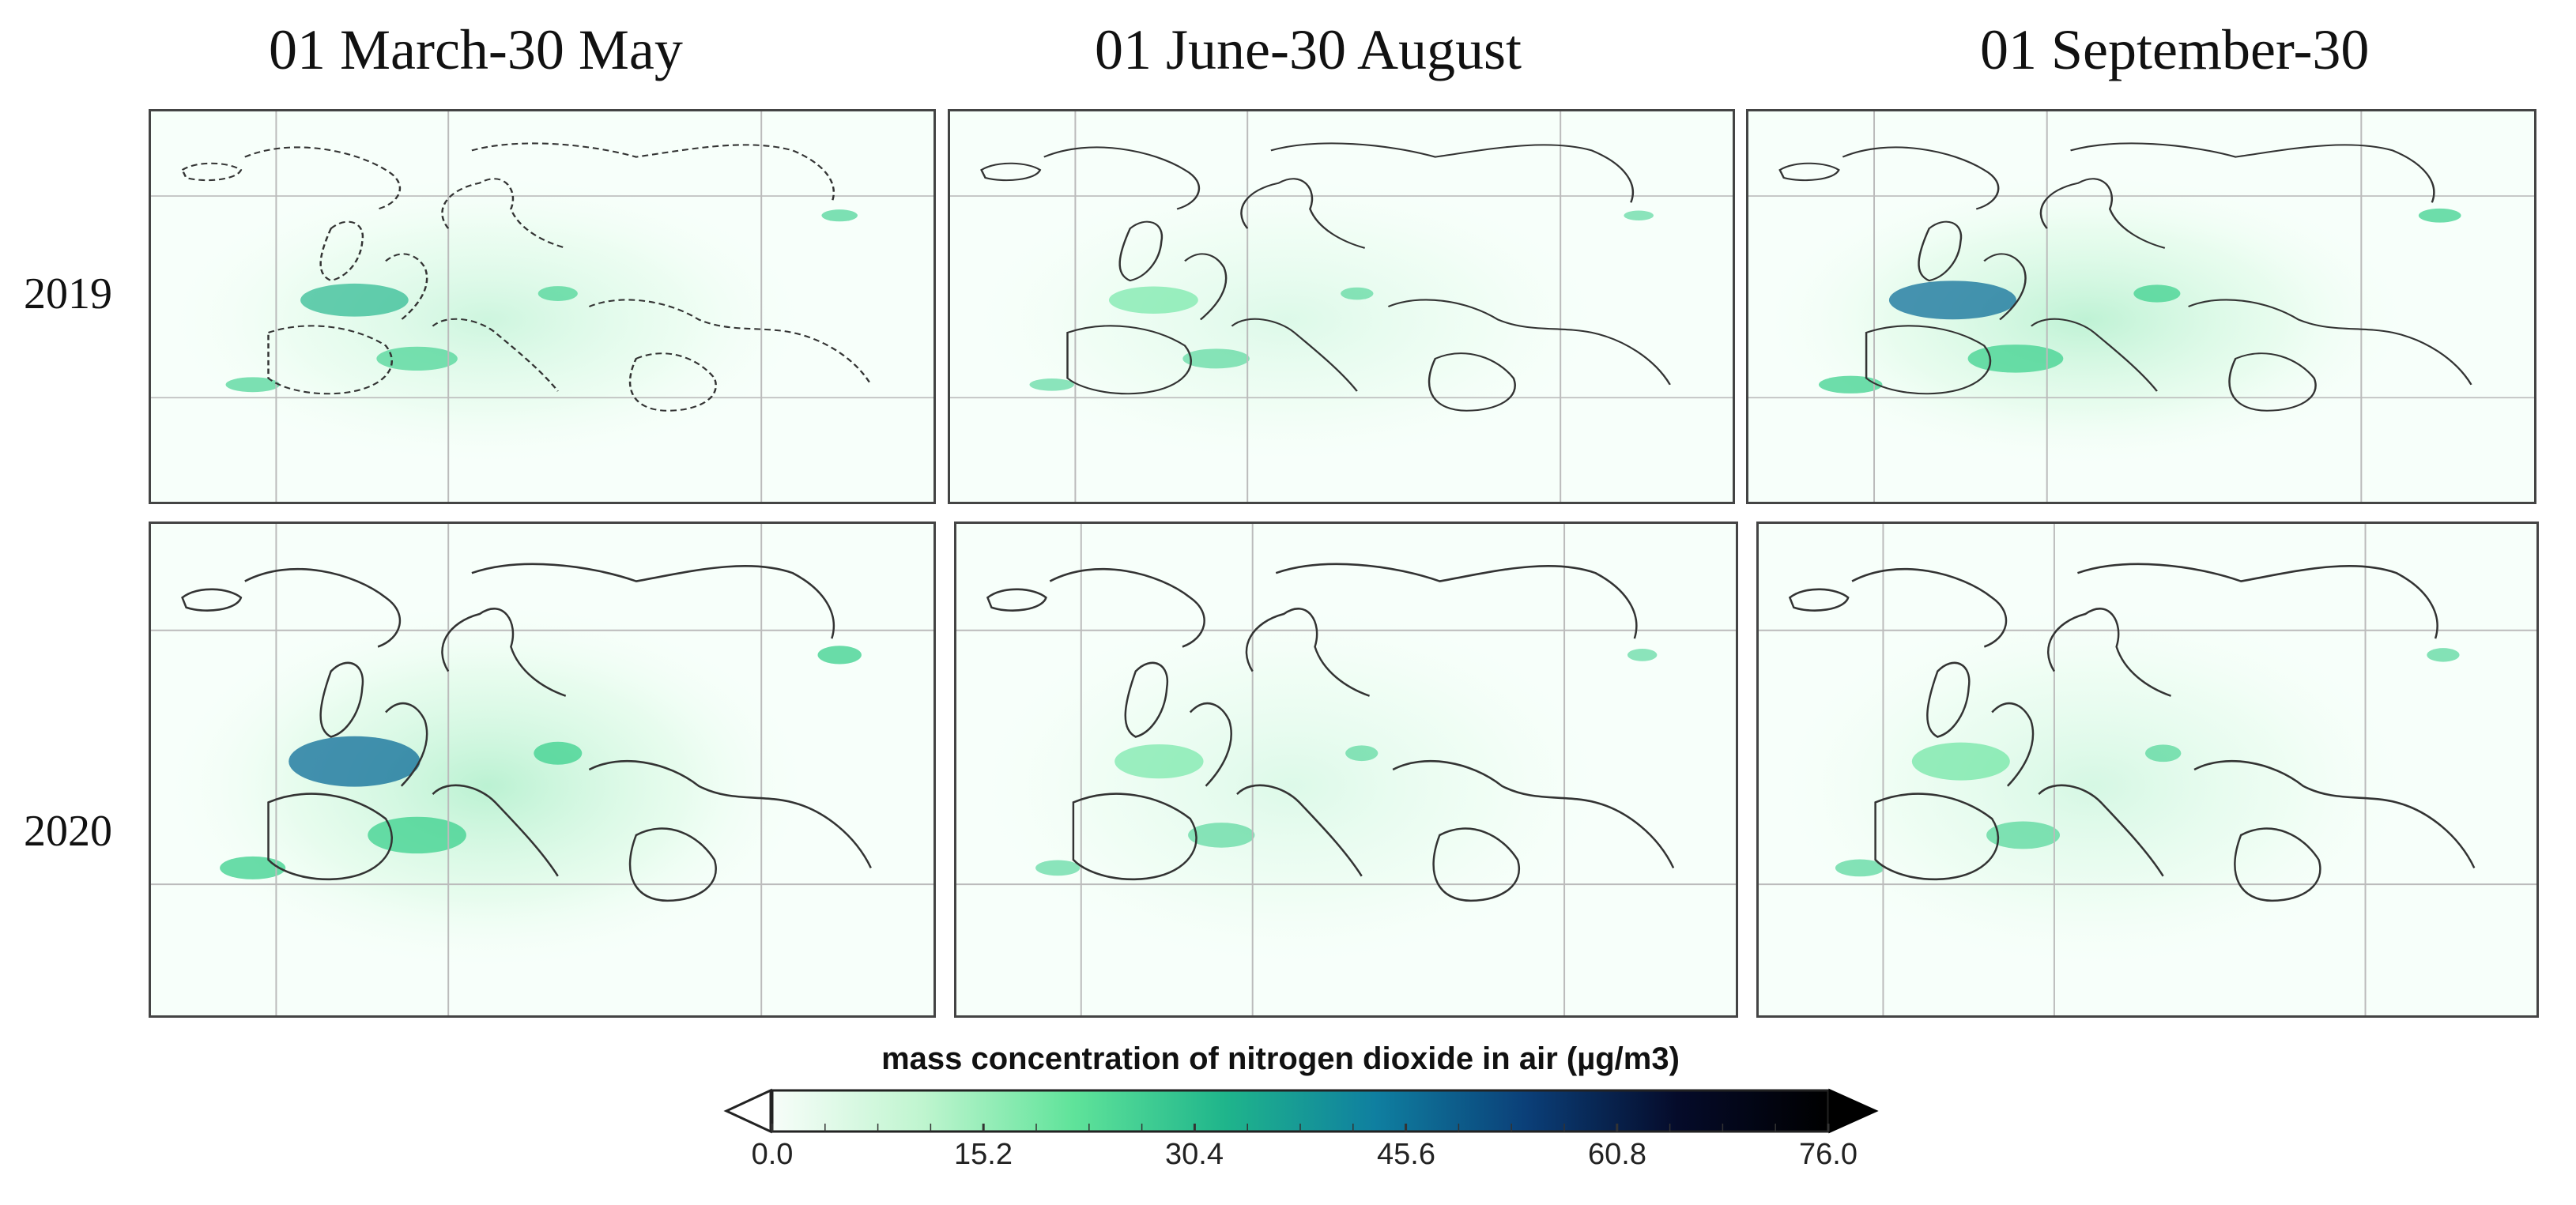  What do you see at coordinates (1406, 1154) in the screenshot?
I see `colorbar-tick: 45.6` at bounding box center [1406, 1154].